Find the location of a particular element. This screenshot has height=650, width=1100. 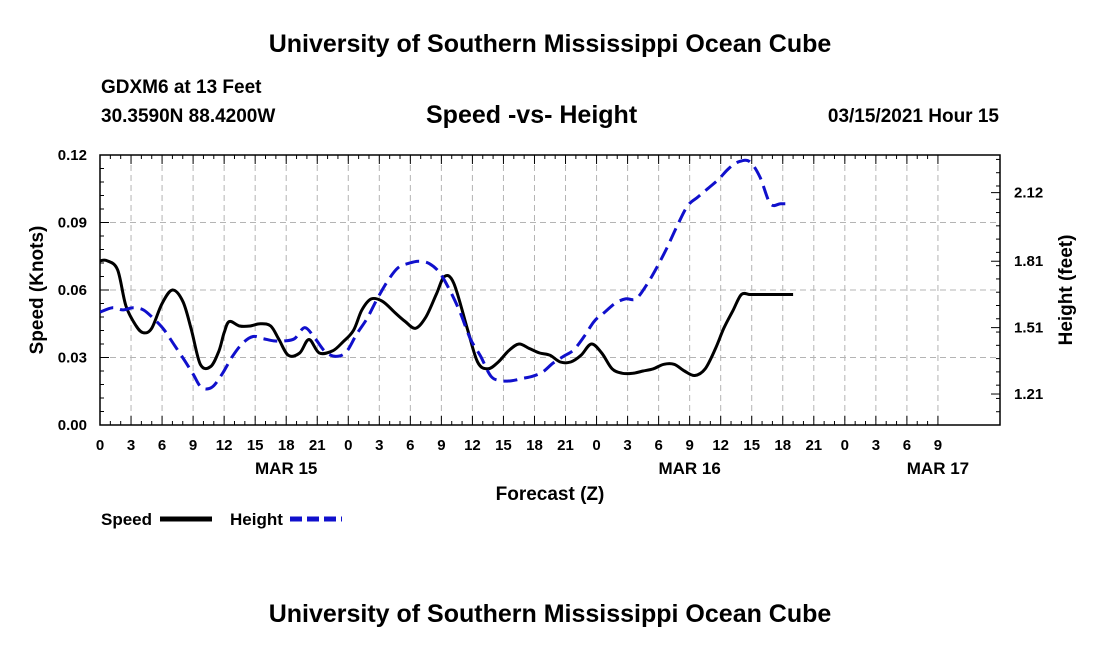

y-left-tick-label: 0.03 is located at coordinates (72, 358).